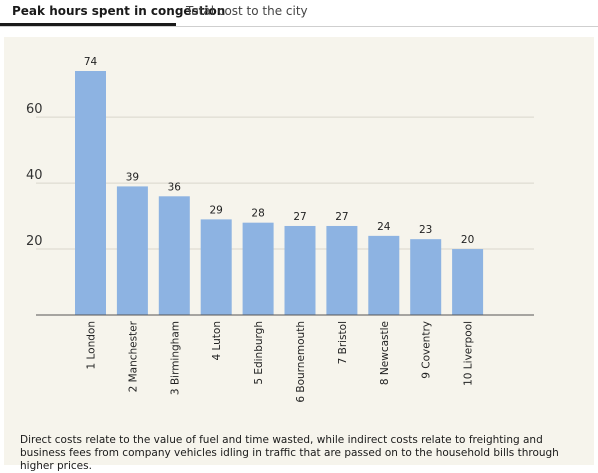 This screenshot has width=598, height=473. Describe the element at coordinates (34, 241) in the screenshot. I see `y-tick-label-20: 20` at that location.